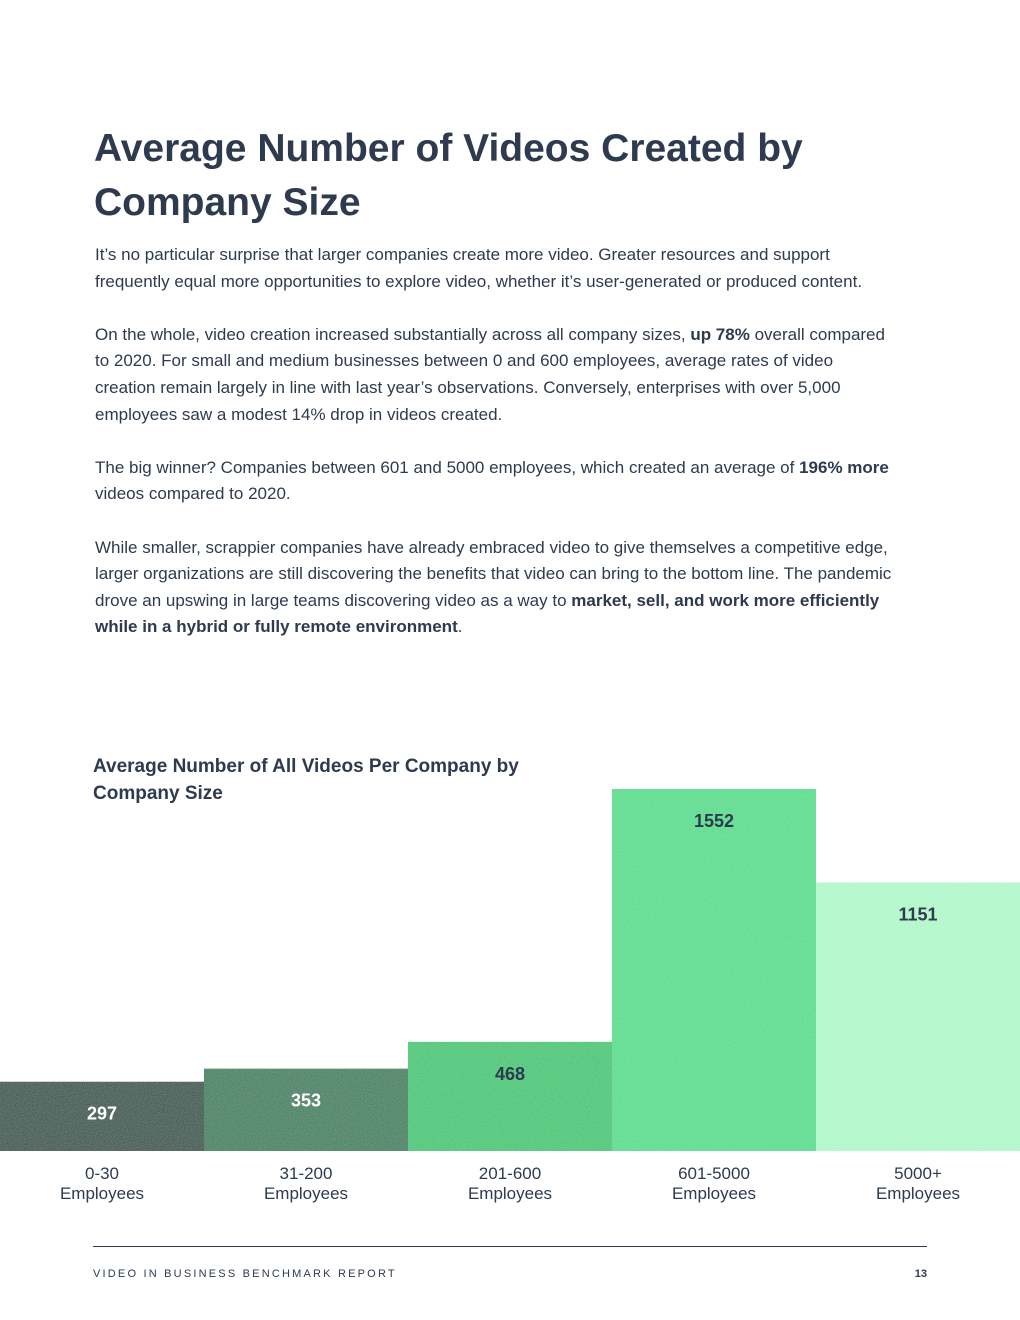  Describe the element at coordinates (306, 1101) in the screenshot. I see `data-label: 353` at that location.